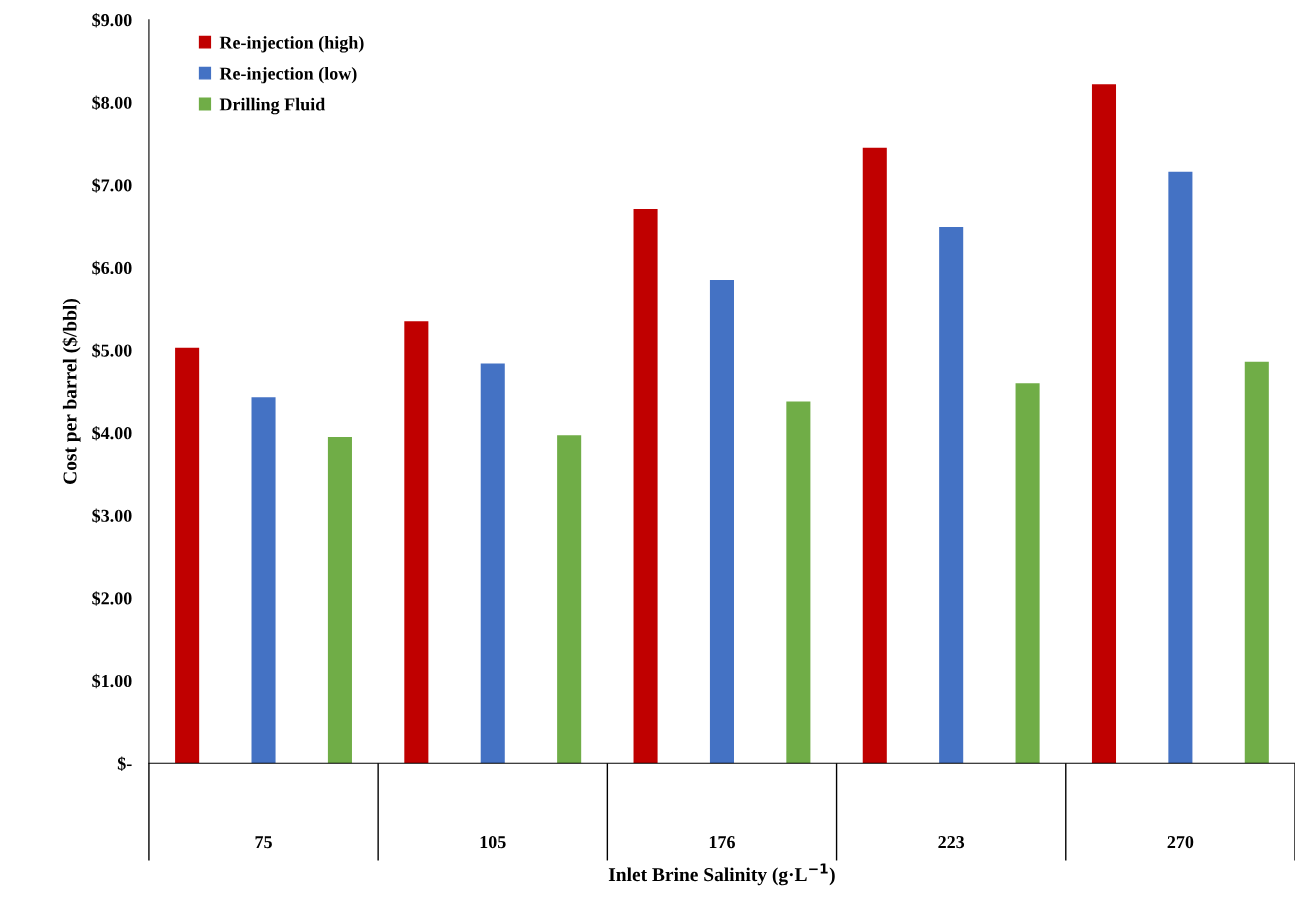 The width and height of the screenshot is (1295, 899). Describe the element at coordinates (124, 763) in the screenshot. I see `y-tick-label: $-` at that location.